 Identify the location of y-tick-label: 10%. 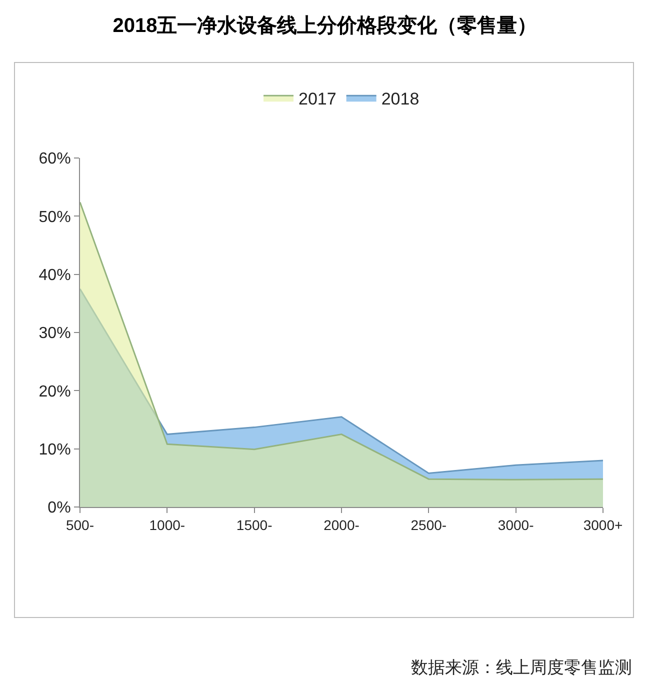
(54, 449).